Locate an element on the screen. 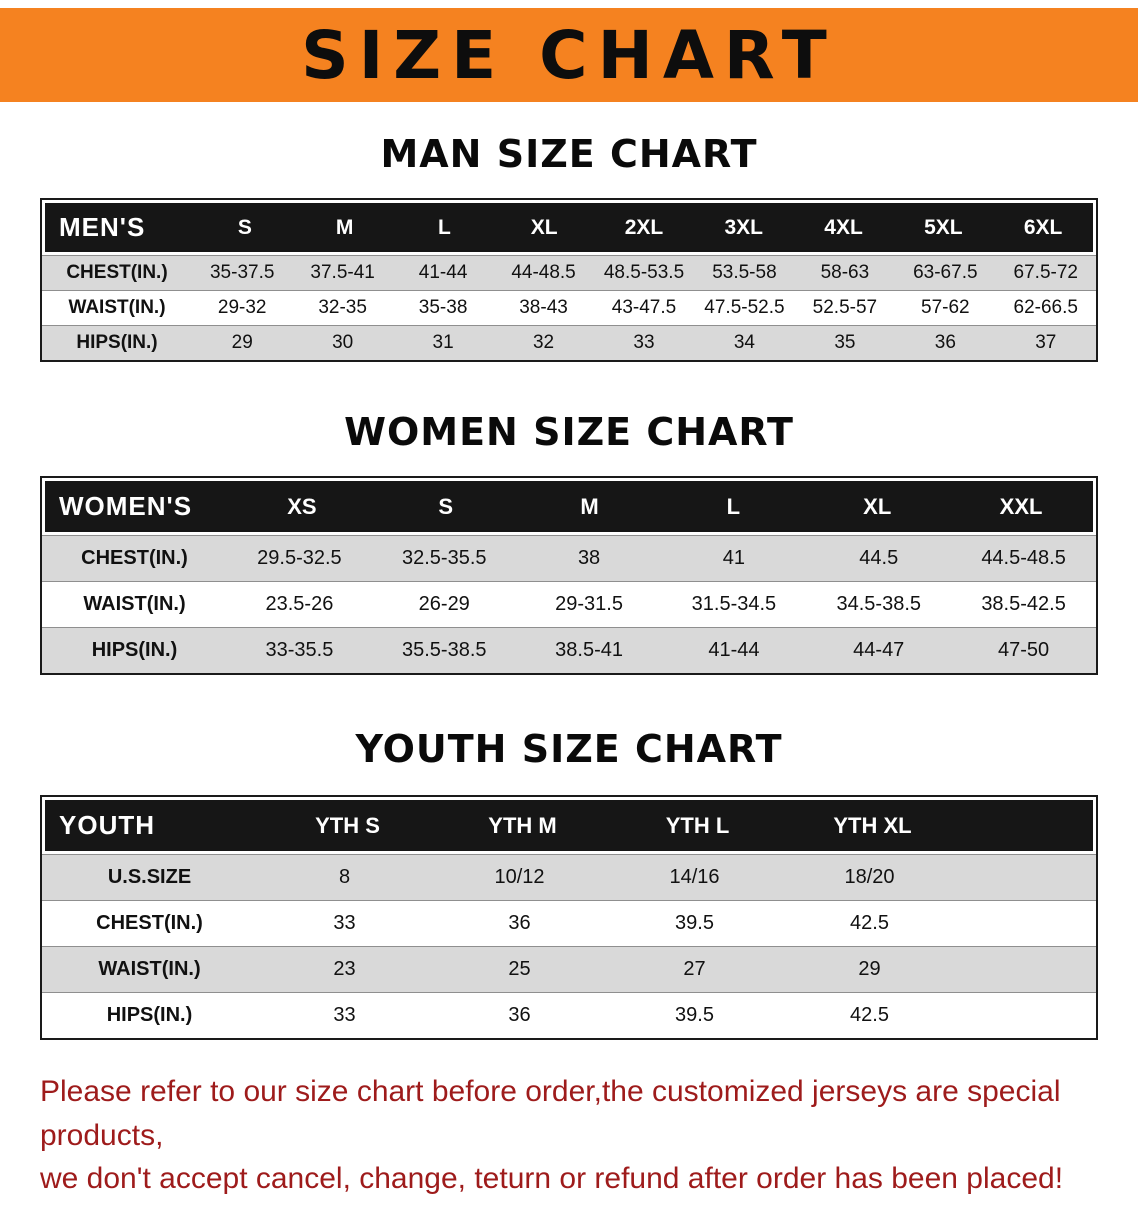 The width and height of the screenshot is (1138, 1215). table-cell: 32 is located at coordinates (543, 342).